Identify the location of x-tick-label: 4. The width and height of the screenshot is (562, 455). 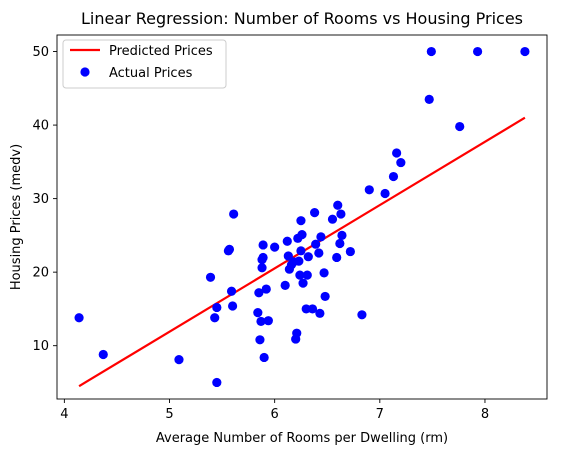
(64, 414).